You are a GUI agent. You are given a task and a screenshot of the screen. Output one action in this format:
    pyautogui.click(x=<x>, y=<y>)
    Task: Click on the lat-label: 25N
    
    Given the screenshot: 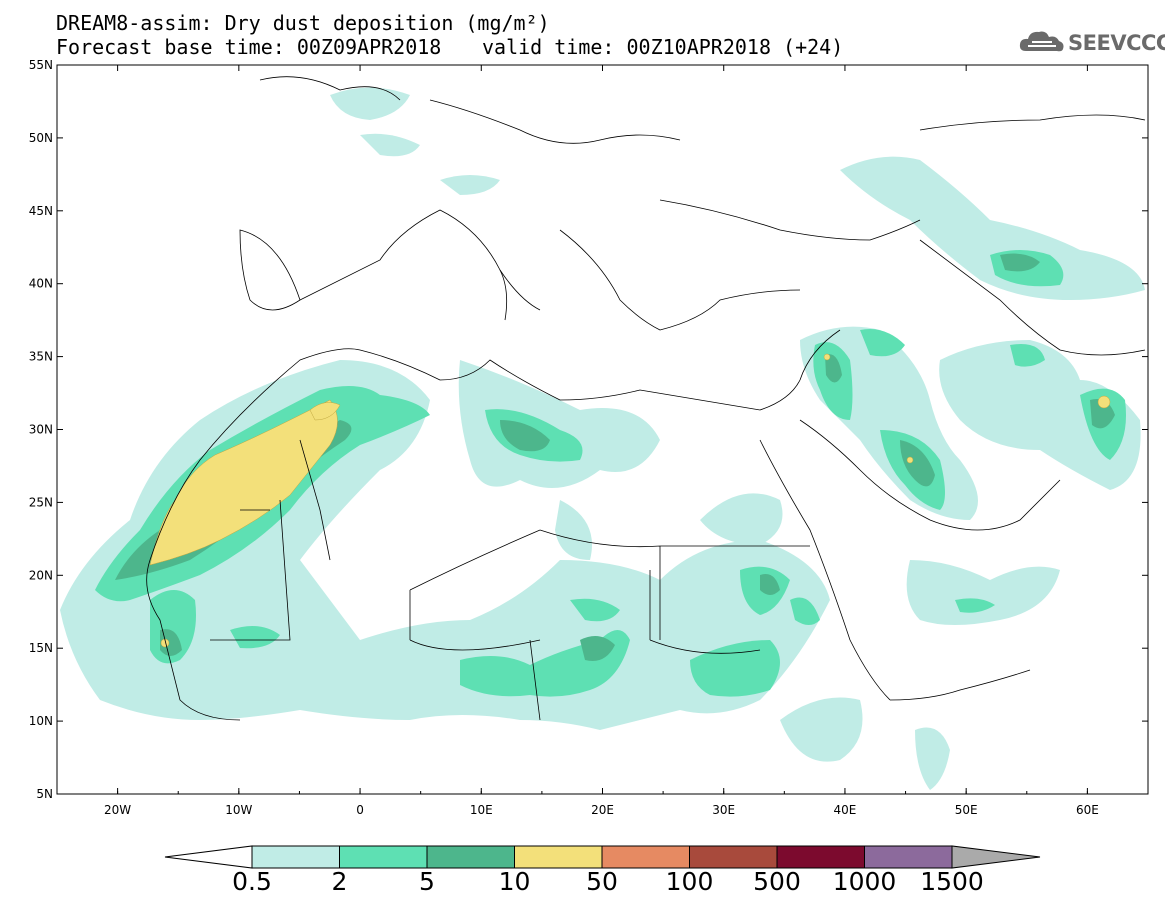 What is the action you would take?
    pyautogui.click(x=41, y=502)
    